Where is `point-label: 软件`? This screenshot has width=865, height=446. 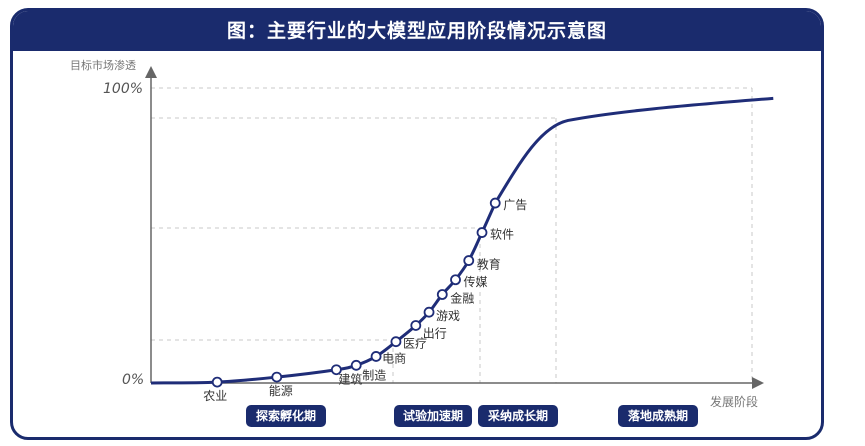
point-label: 软件 is located at coordinates (502, 235).